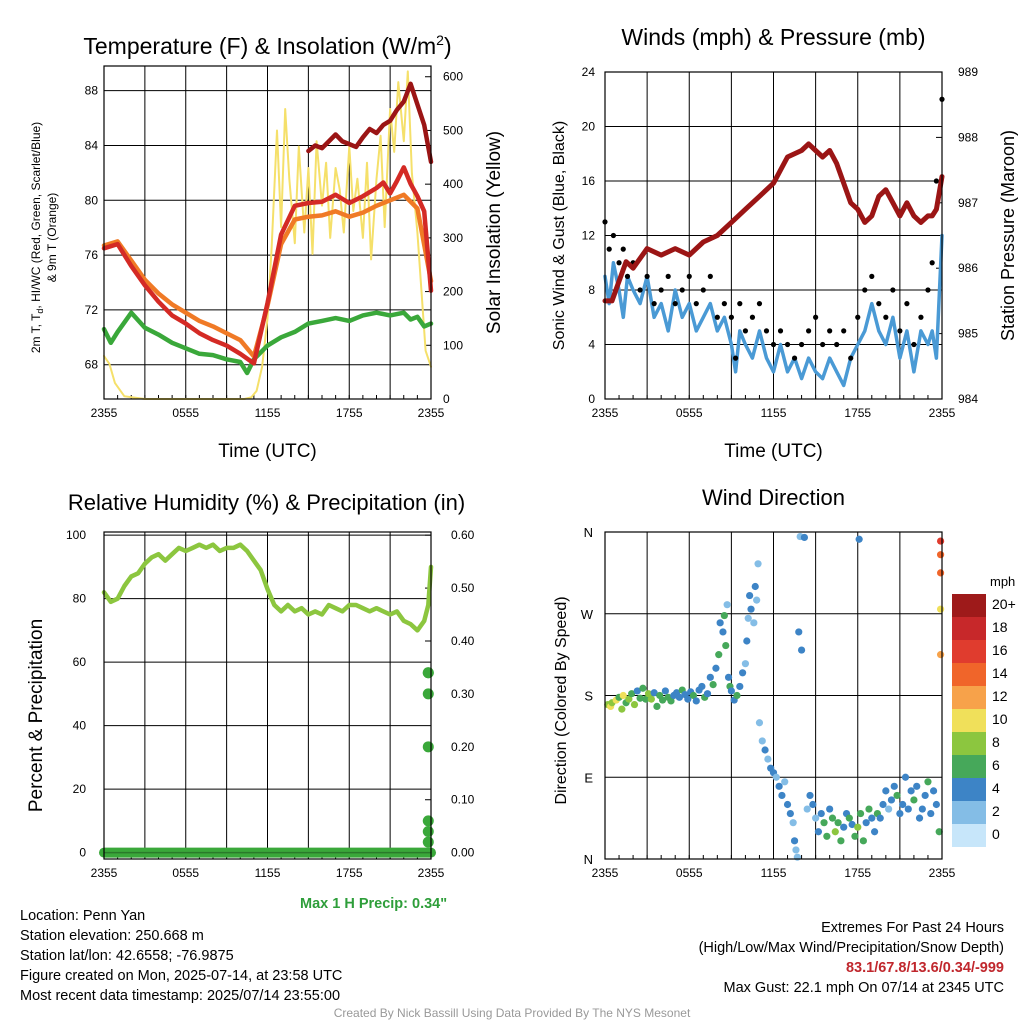 This screenshot has width=1024, height=1024. I want to click on dewpoint-series, so click(267, 343).